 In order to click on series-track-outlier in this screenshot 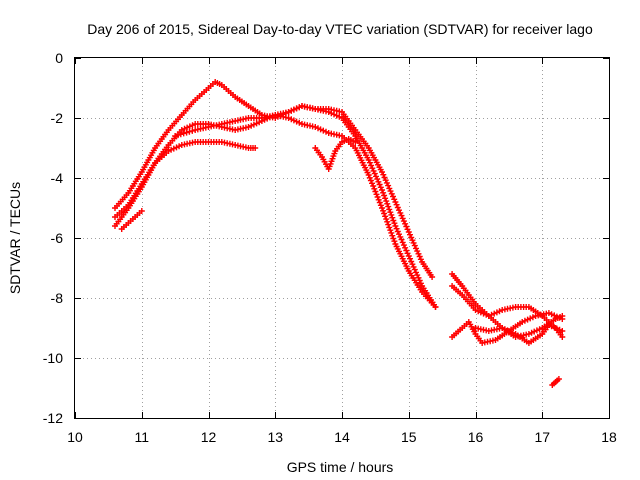, I will do `click(555, 382)`.